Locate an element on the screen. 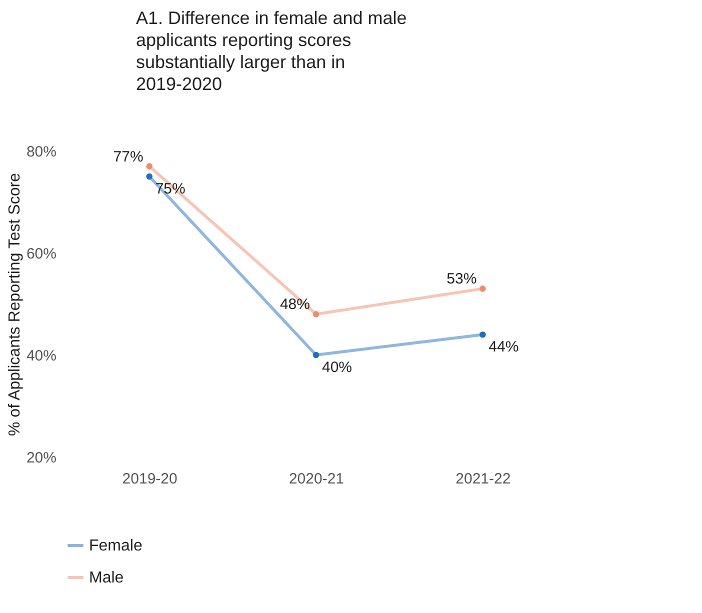 The height and width of the screenshot is (613, 702). y-tick-label: 60% is located at coordinates (41, 254).